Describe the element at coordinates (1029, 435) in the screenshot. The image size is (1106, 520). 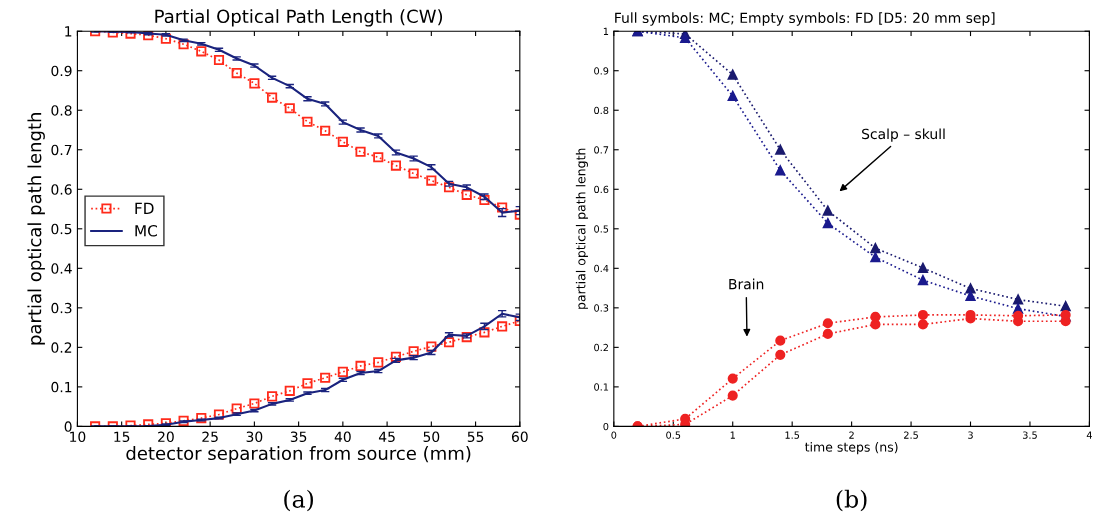
I see `x-tick-label: 3.5` at that location.